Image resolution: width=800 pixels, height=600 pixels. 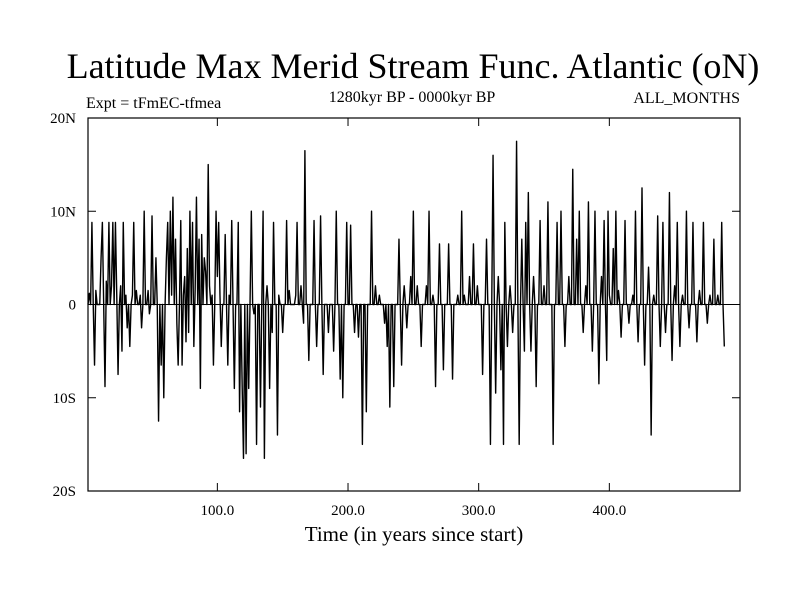 I want to click on y-tick-label: 20S, so click(x=64, y=492).